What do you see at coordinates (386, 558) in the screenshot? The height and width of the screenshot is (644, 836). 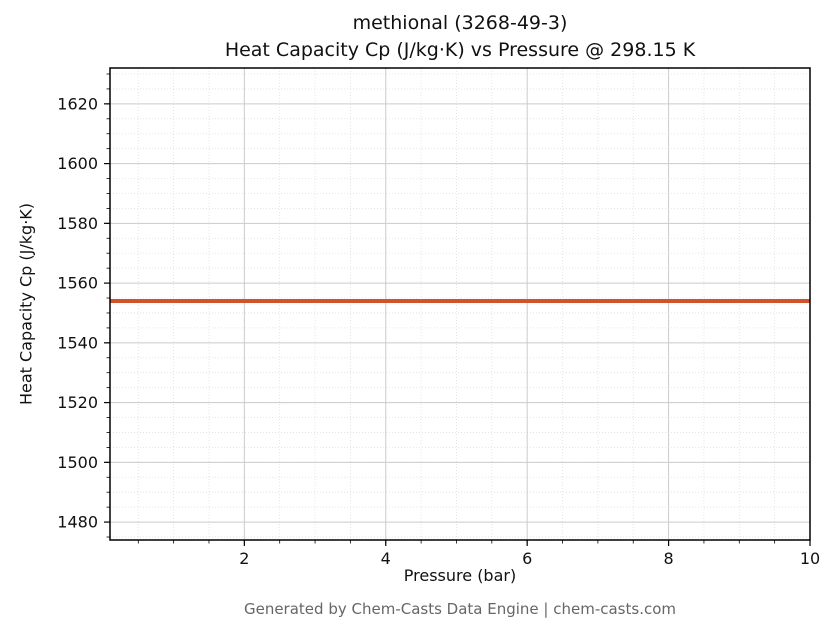 I see `x-tick-label: 4` at bounding box center [386, 558].